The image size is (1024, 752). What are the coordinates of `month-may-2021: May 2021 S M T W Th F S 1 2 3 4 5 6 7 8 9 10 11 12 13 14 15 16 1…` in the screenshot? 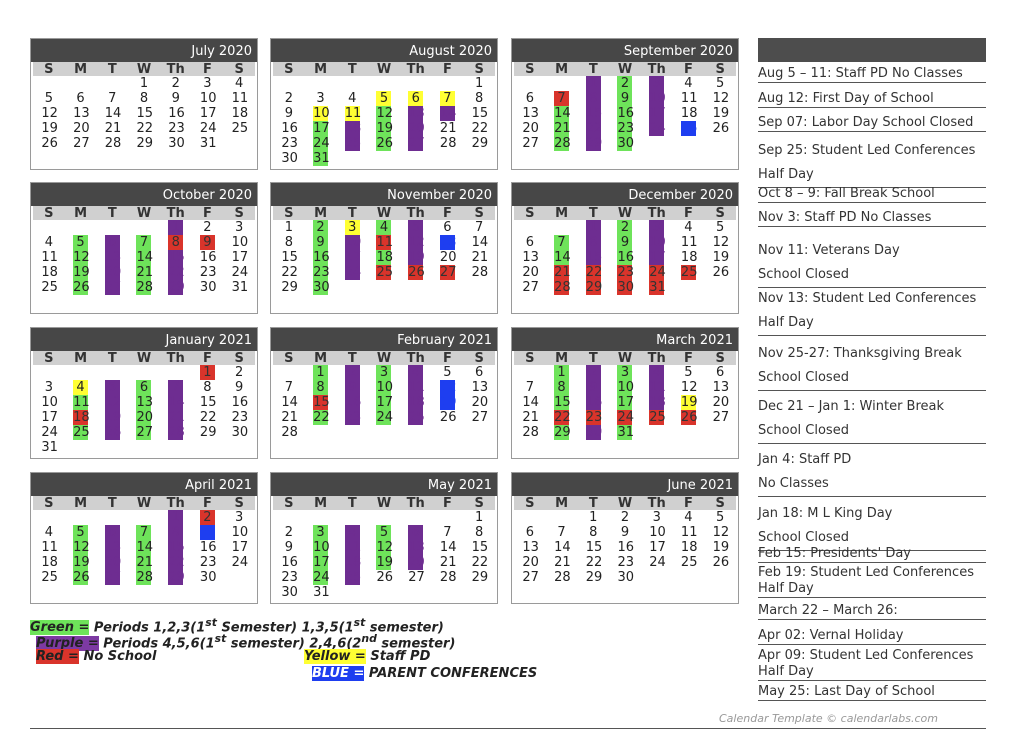 It's located at (384, 538).